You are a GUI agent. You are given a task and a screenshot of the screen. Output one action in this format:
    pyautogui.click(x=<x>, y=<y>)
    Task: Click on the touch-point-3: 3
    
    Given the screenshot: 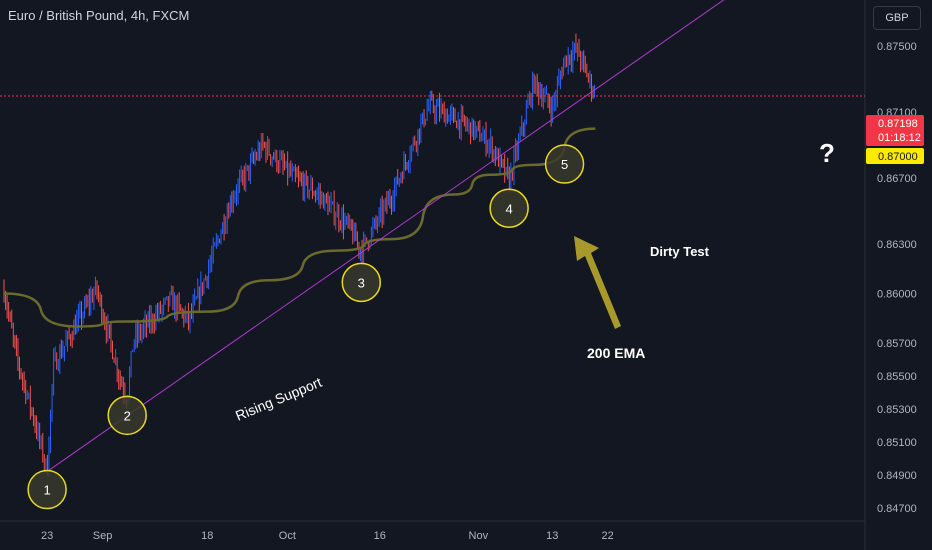 What is the action you would take?
    pyautogui.click(x=361, y=282)
    